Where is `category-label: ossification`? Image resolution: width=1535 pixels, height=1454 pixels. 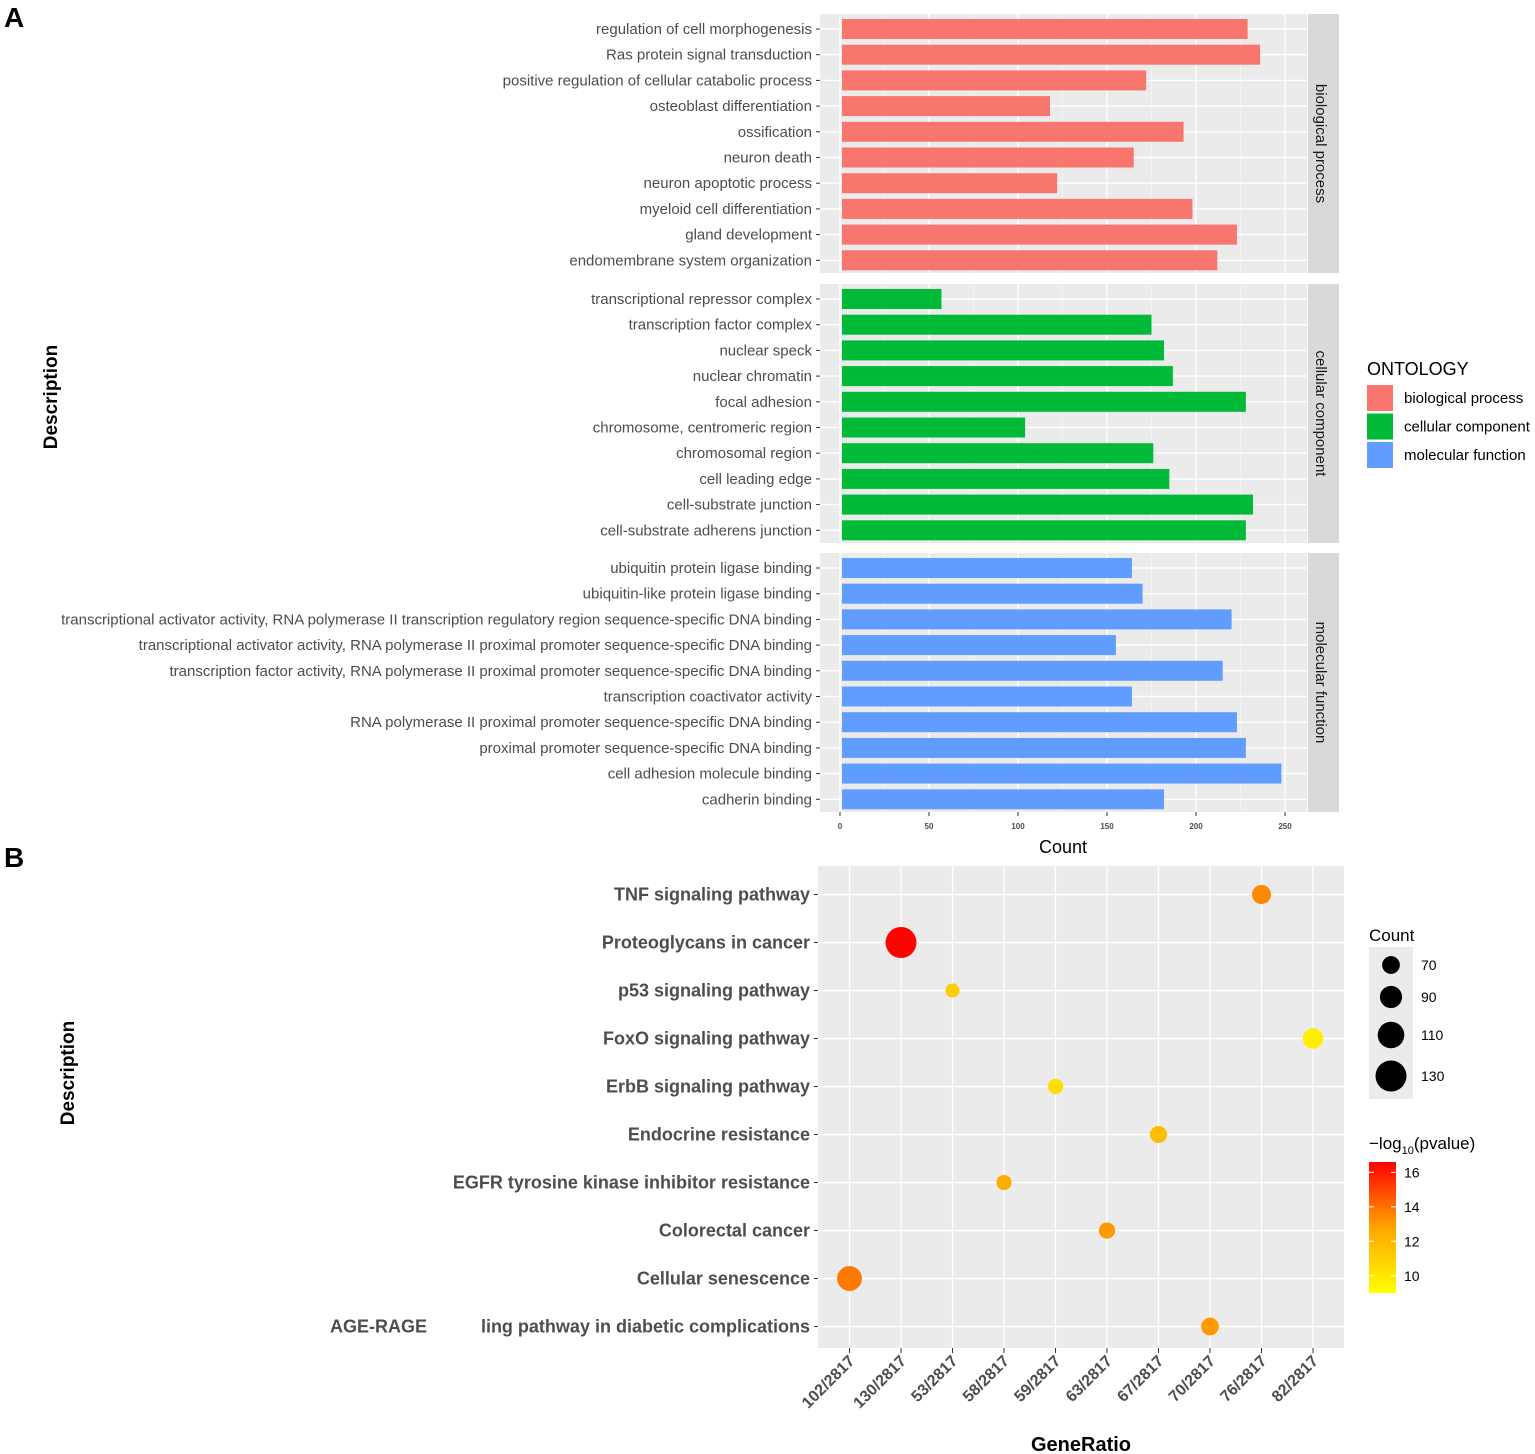 category-label: ossification is located at coordinates (775, 132).